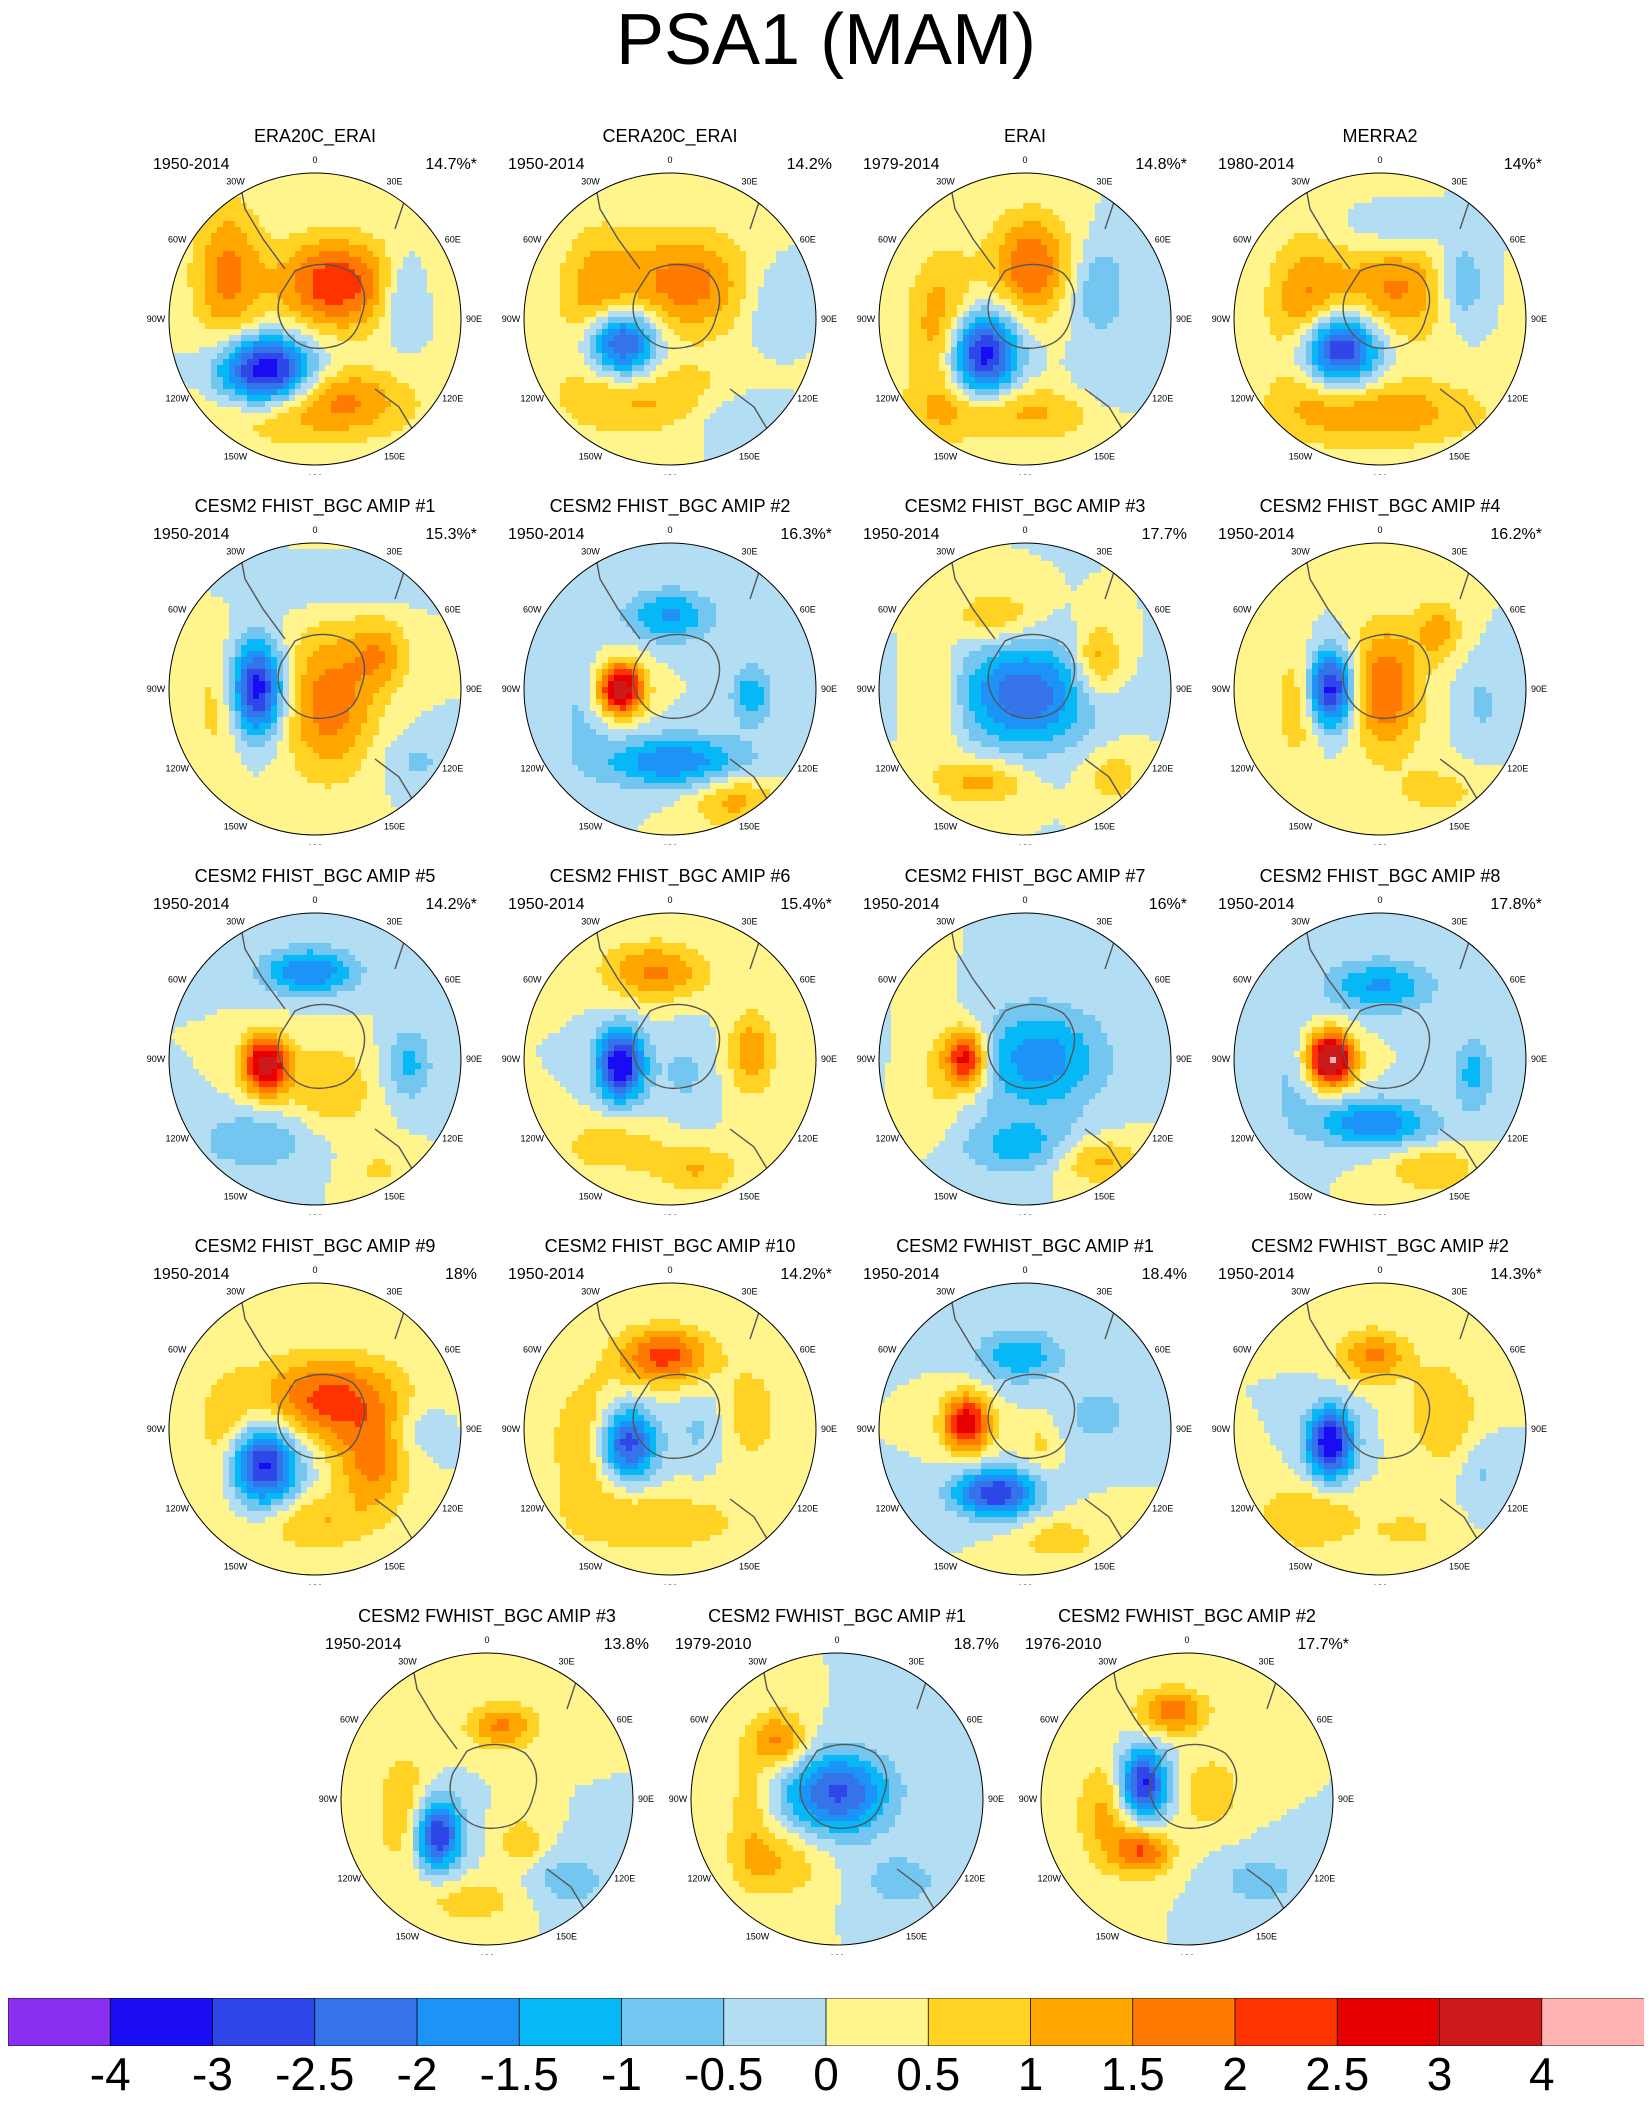  I want to click on panel-variance-pct: 16.3%*, so click(806, 535).